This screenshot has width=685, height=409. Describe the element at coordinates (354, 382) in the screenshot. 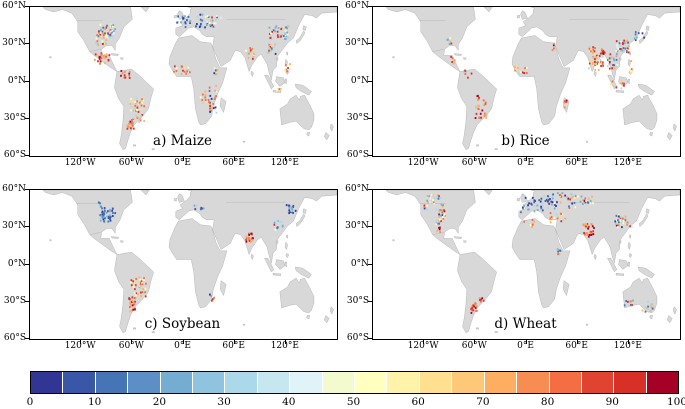

I see `colorbar` at that location.